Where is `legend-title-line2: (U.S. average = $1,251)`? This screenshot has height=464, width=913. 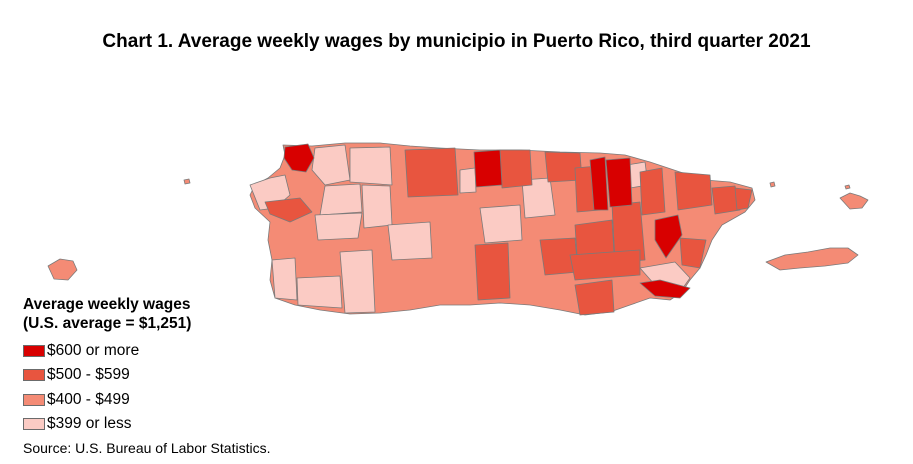 legend-title-line2: (U.S. average = $1,251) is located at coordinates (107, 323).